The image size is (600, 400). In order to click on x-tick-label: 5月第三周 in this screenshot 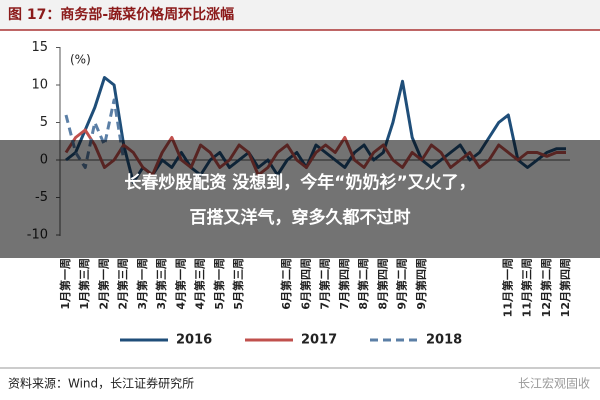, I will do `click(238, 284)`.